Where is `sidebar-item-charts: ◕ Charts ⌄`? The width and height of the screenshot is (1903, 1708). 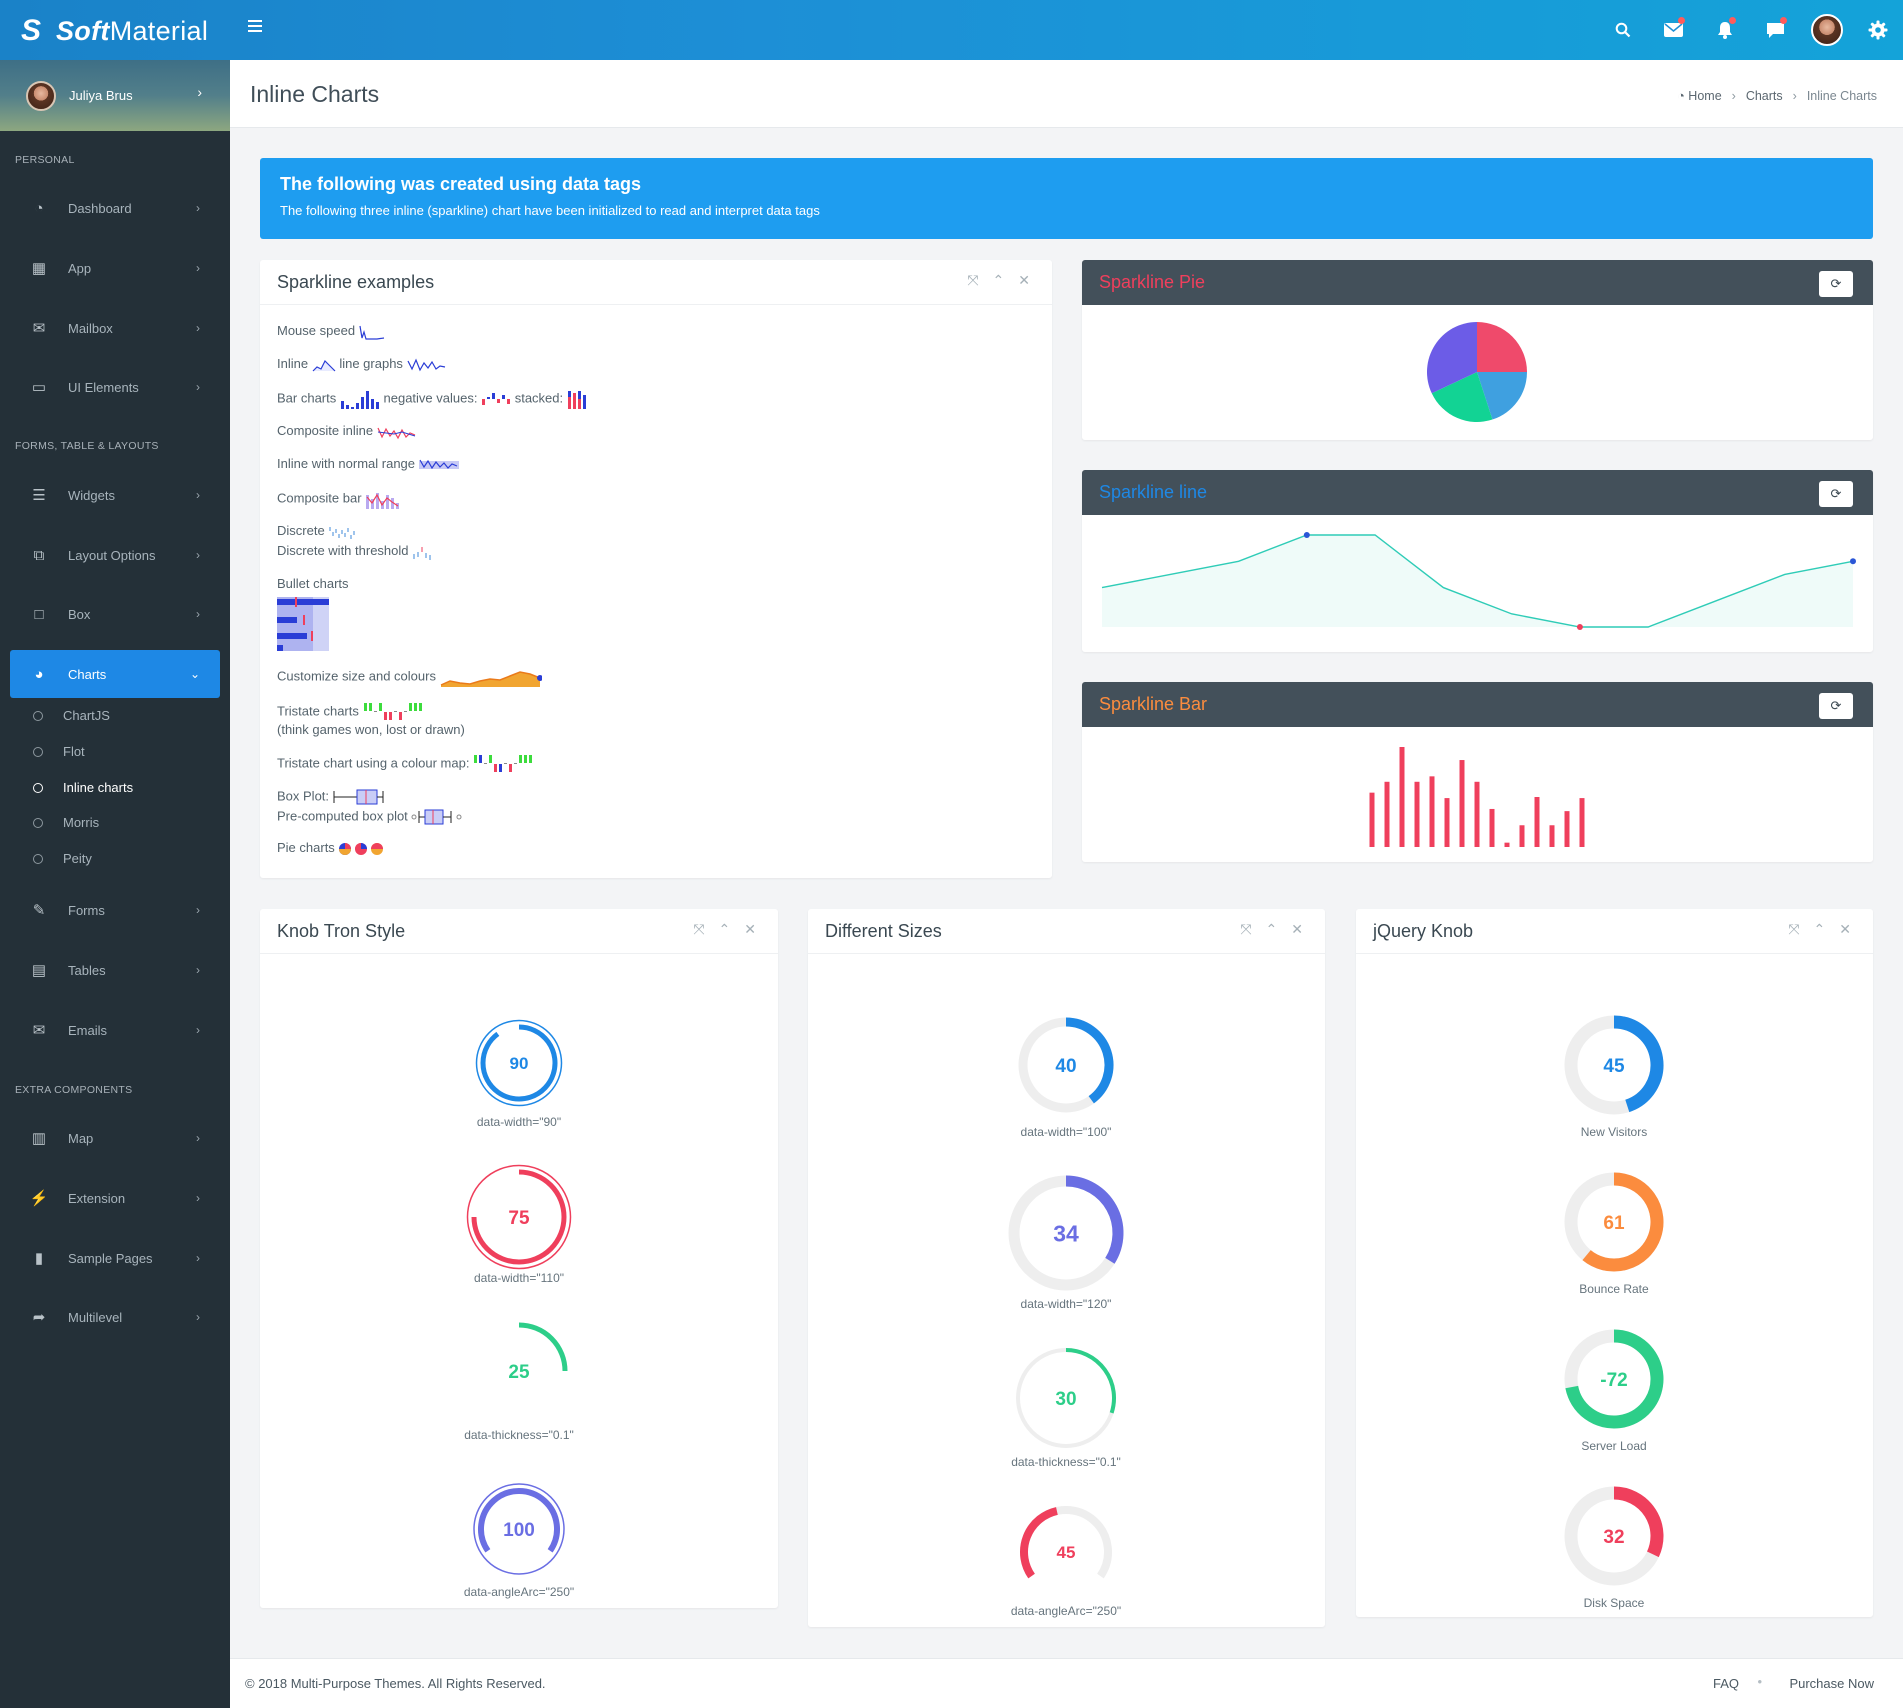 sidebar-item-charts: ◕ Charts ⌄ is located at coordinates (115, 674).